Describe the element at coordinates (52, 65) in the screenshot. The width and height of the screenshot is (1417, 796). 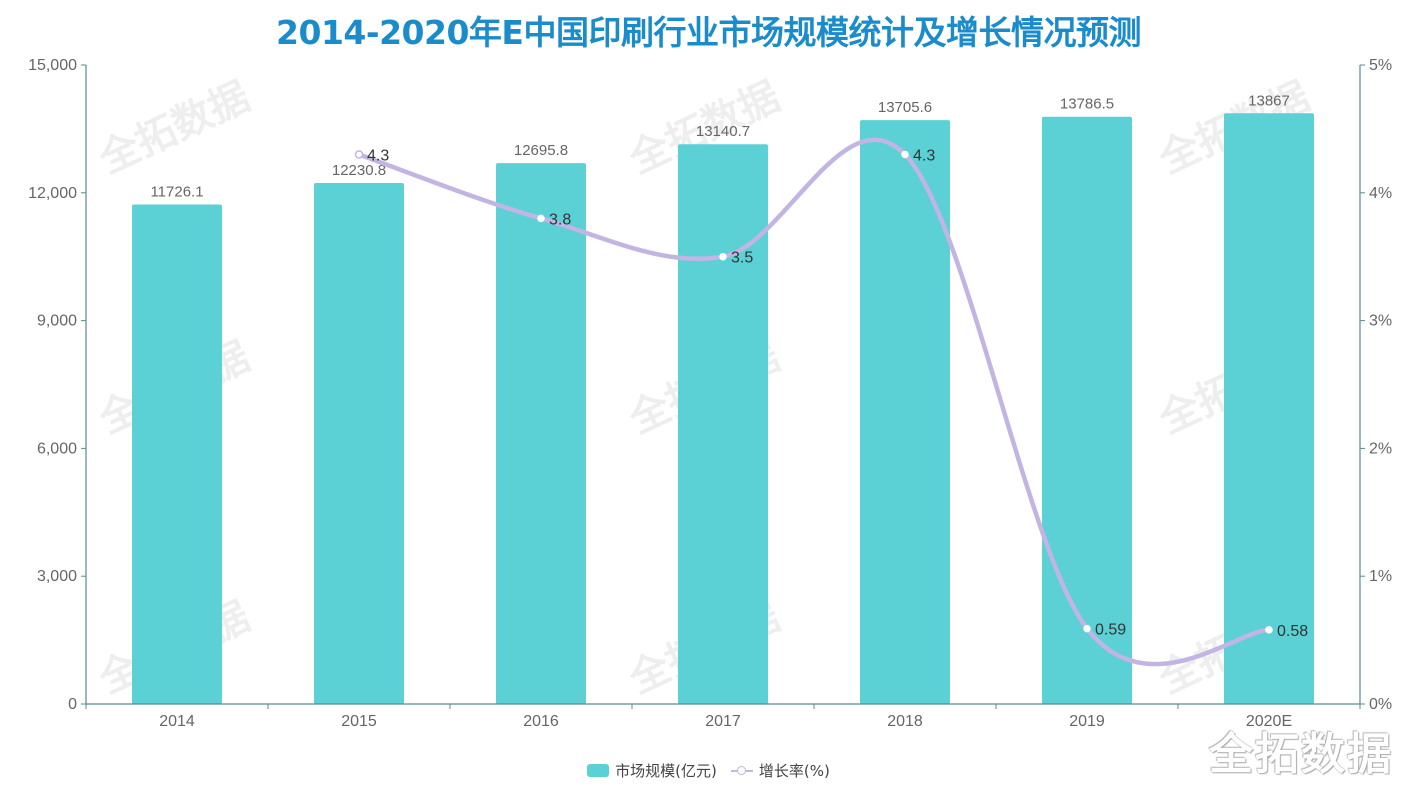
I see `y-left-tick-label: 15,000` at that location.